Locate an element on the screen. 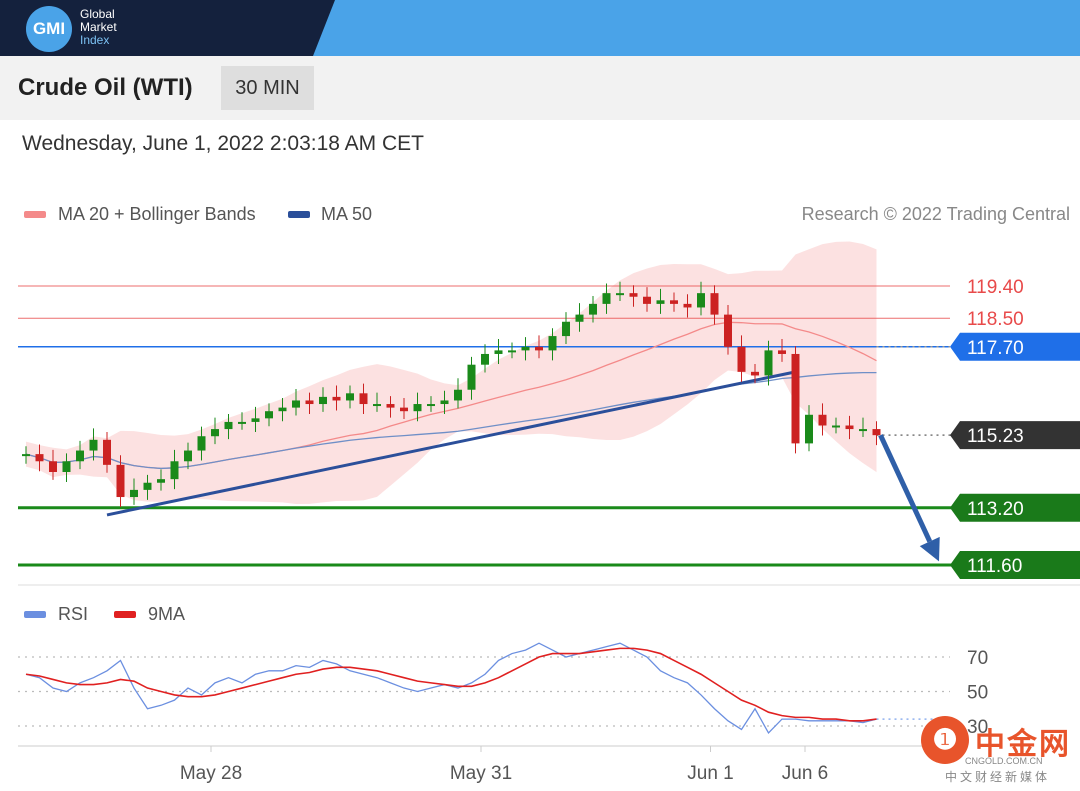  ma50-legend-label: MA 50 is located at coordinates (347, 214).